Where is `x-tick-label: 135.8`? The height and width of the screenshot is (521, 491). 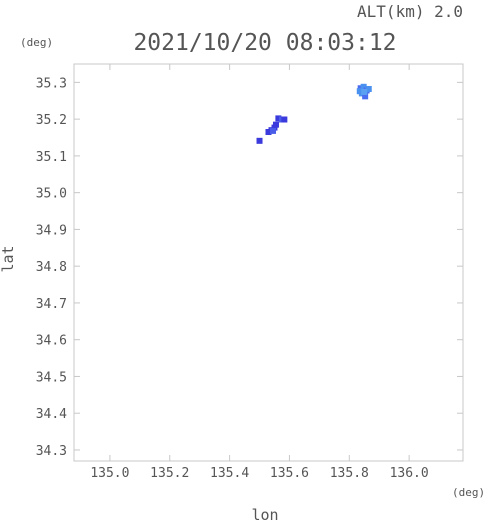 x-tick-label: 135.8 is located at coordinates (349, 473).